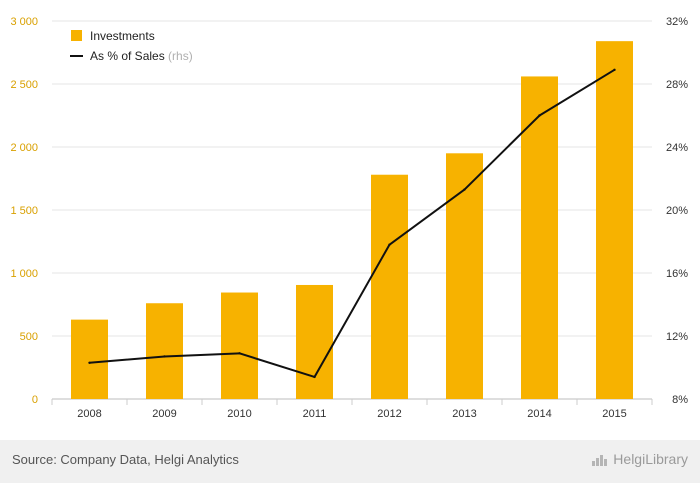  What do you see at coordinates (315, 414) in the screenshot?
I see `x-tick-label: 2011` at bounding box center [315, 414].